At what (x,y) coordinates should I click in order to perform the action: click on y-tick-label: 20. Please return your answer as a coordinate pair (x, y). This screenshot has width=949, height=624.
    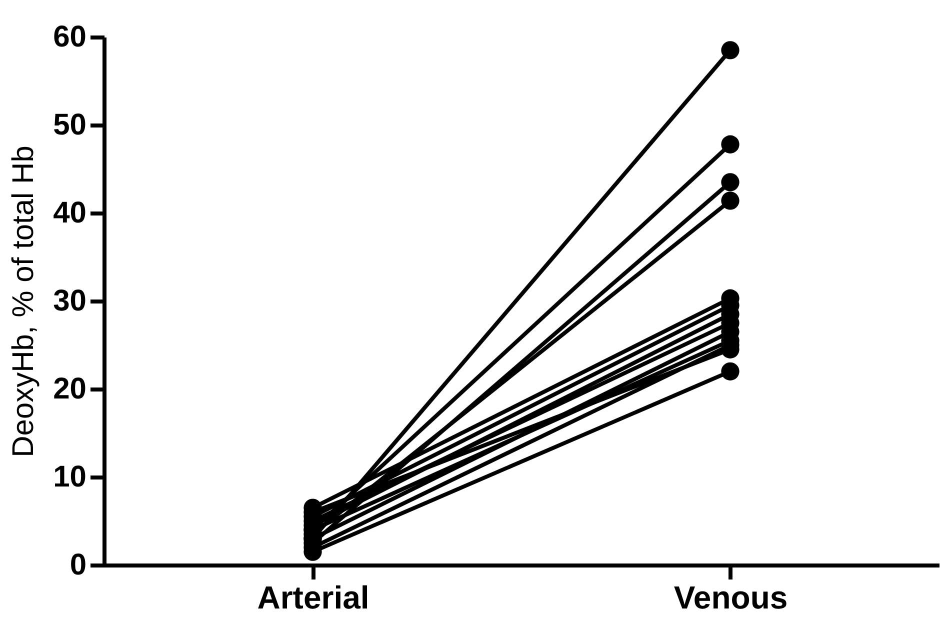
    Looking at the image, I should click on (69, 389).